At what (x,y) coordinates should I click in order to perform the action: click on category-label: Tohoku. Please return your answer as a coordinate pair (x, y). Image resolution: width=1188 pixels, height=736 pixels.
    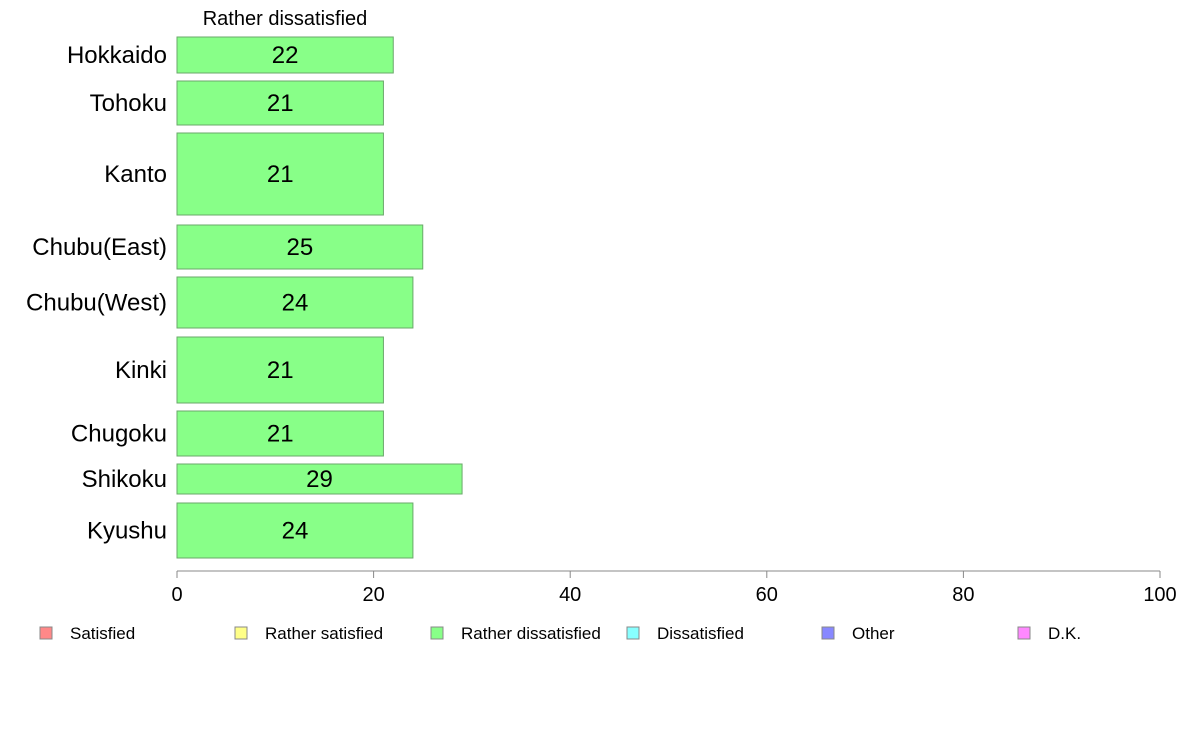
    Looking at the image, I should click on (128, 103).